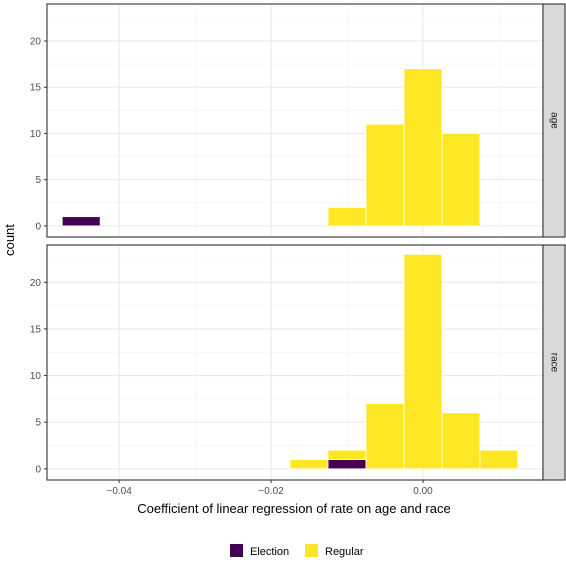  I want to click on x-tick-label: −0.04, so click(120, 491).